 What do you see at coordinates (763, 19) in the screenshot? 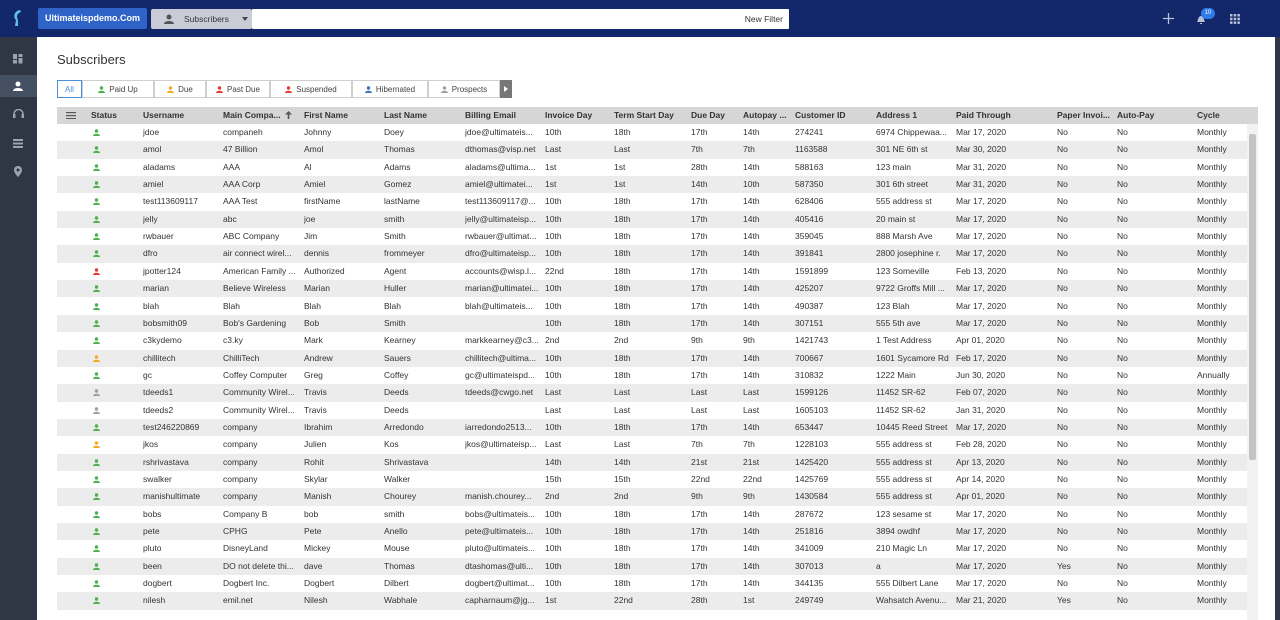
I see `new-filter-button: New Filter` at bounding box center [763, 19].